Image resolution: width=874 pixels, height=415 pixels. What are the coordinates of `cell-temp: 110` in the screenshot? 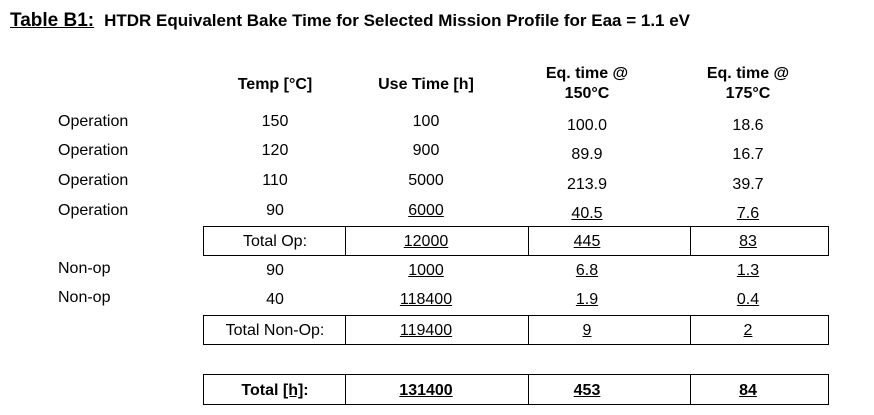 It's located at (275, 180).